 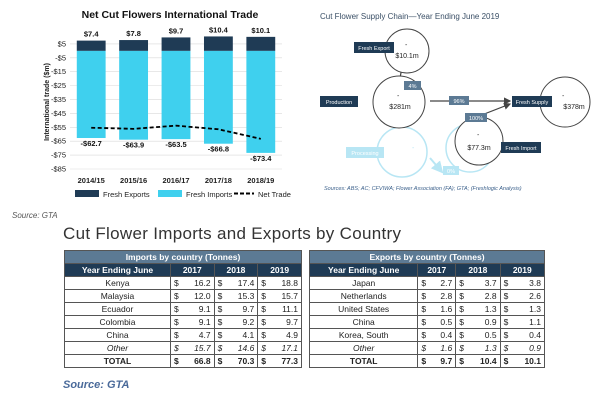 I want to click on exports-year: 2018, so click(x=478, y=270).